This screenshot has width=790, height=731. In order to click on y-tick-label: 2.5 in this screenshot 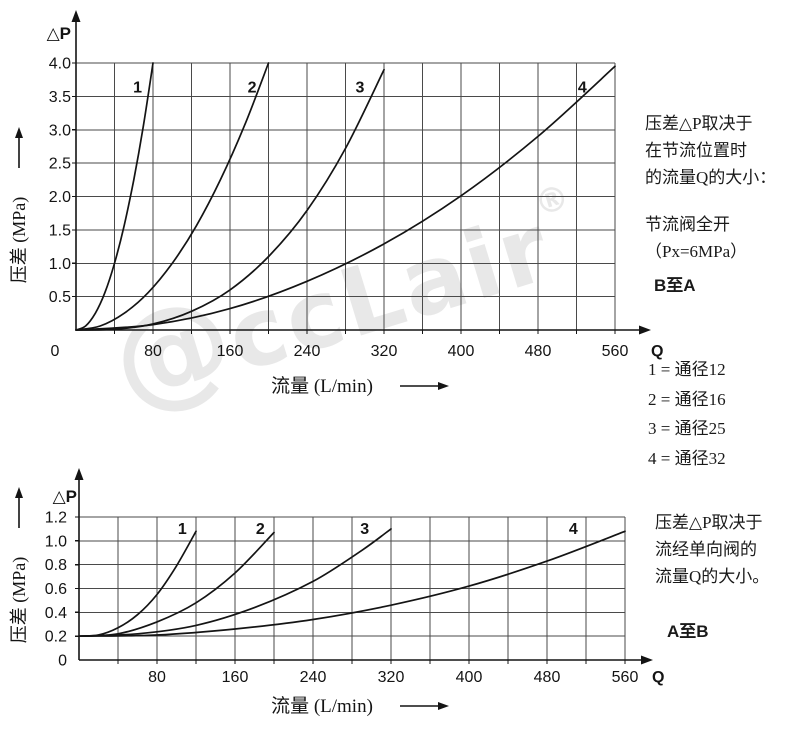, I will do `click(60, 164)`.